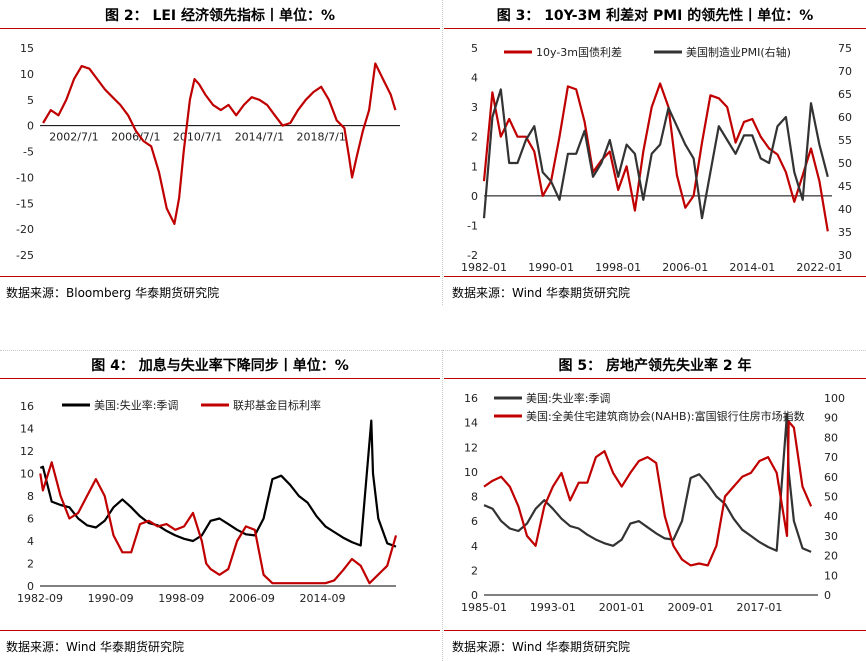 The image size is (866, 661). Describe the element at coordinates (113, 293) in the screenshot. I see `source-note: 数据来源：Bloomberg 华泰期货研究院` at that location.